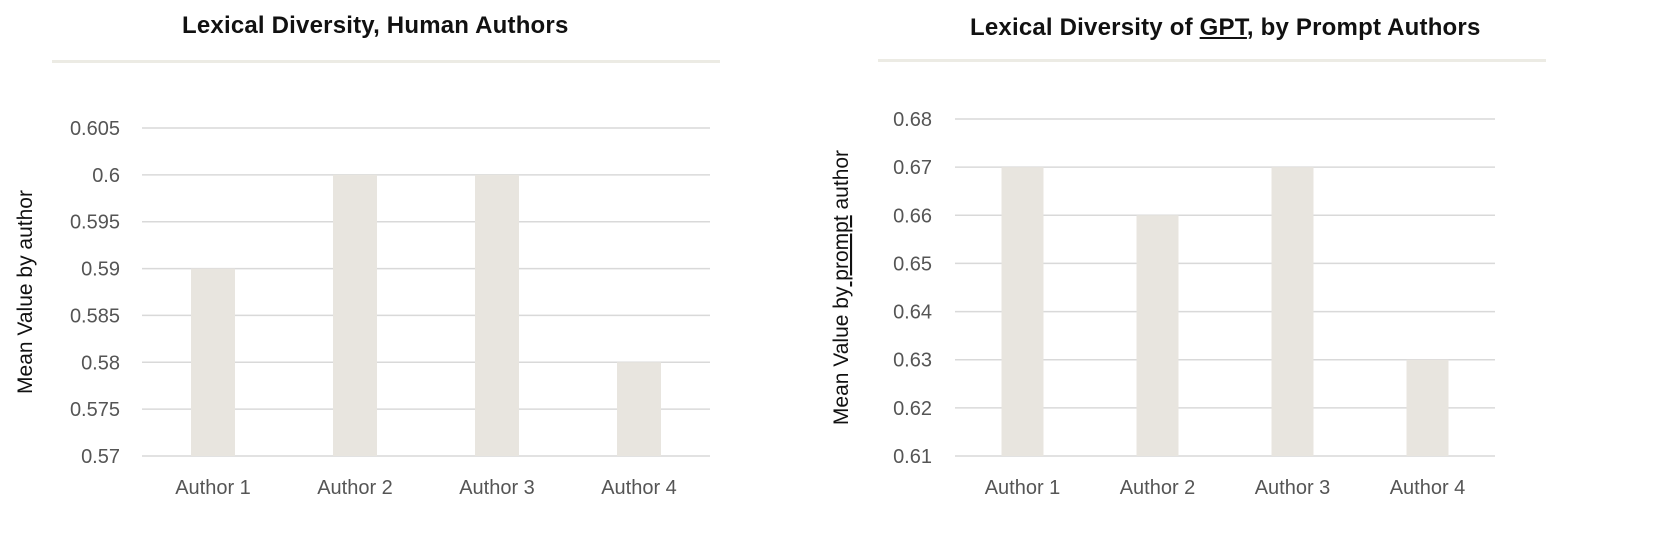  Describe the element at coordinates (1223, 27) in the screenshot. I see `title-part-gpt: GPT` at that location.